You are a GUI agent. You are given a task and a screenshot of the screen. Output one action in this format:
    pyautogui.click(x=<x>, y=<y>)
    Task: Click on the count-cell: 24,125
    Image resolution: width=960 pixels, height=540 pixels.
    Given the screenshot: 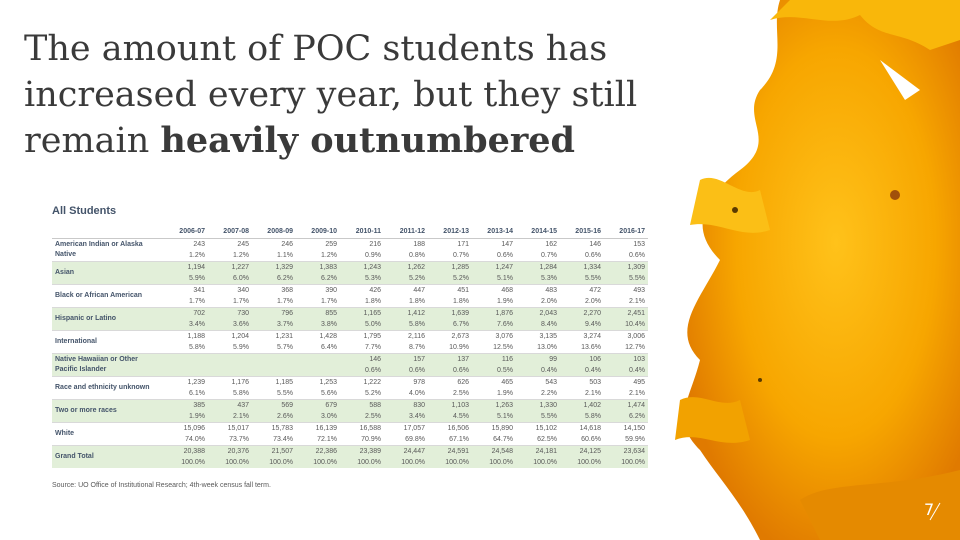 What is the action you would take?
    pyautogui.click(x=582, y=451)
    